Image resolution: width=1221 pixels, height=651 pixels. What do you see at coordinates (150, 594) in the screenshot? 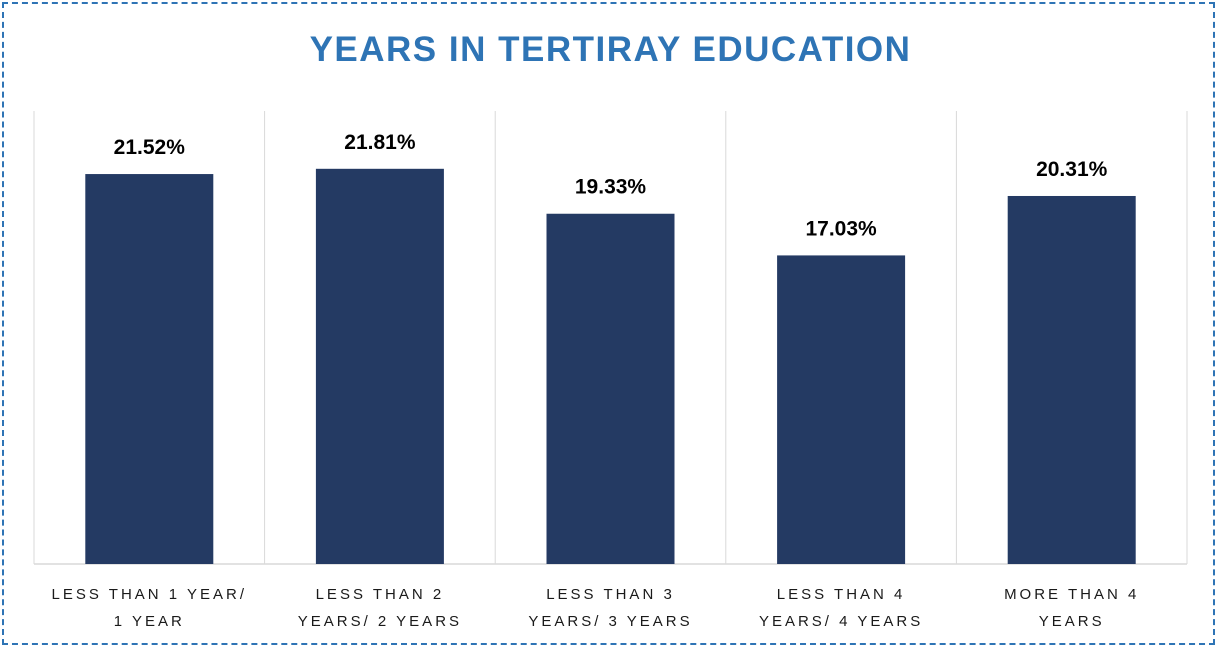
I see `x-tick-label: LESS THAN 1 YEAR/` at bounding box center [150, 594].